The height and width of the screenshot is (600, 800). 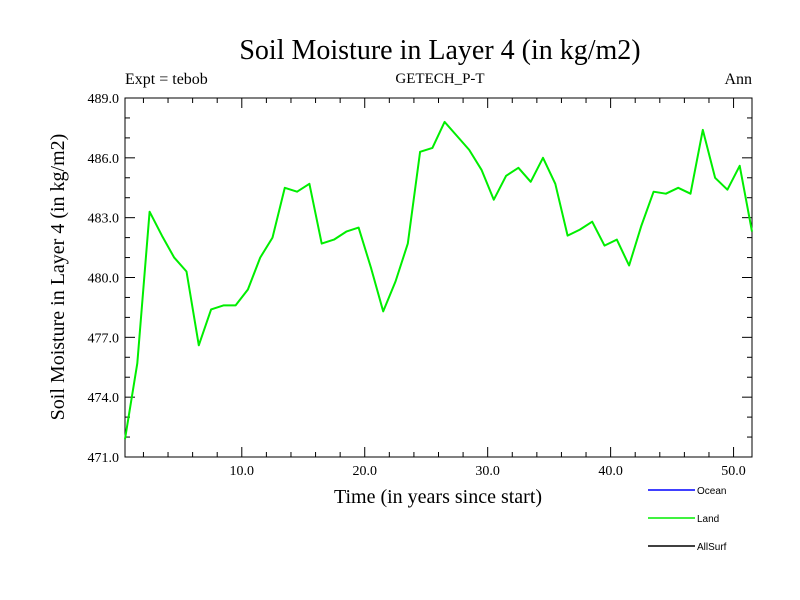 I want to click on y-tick-label: 489.0, so click(x=104, y=99).